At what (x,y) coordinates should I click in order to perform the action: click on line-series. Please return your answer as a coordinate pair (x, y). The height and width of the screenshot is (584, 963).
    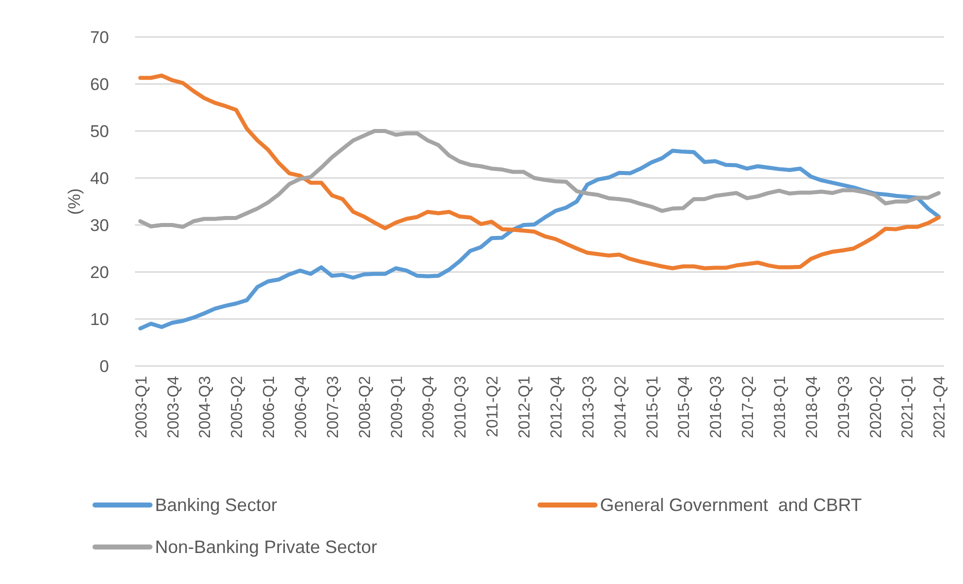
    Looking at the image, I should click on (539, 179).